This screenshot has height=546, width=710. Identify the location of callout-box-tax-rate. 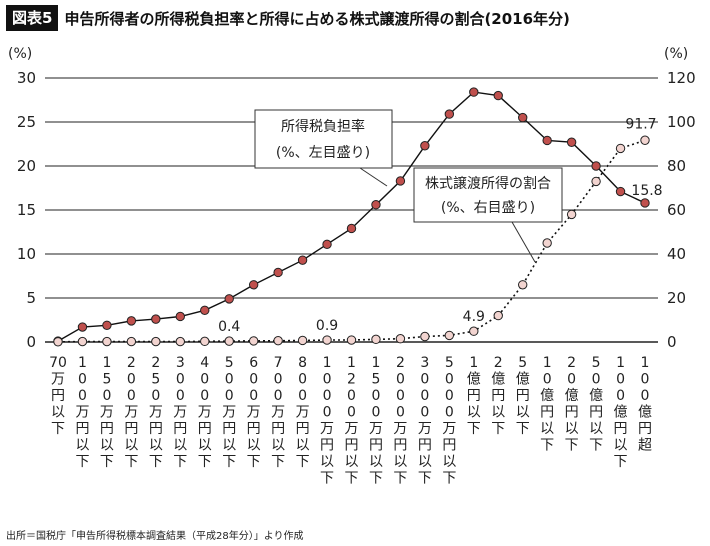
(323, 139).